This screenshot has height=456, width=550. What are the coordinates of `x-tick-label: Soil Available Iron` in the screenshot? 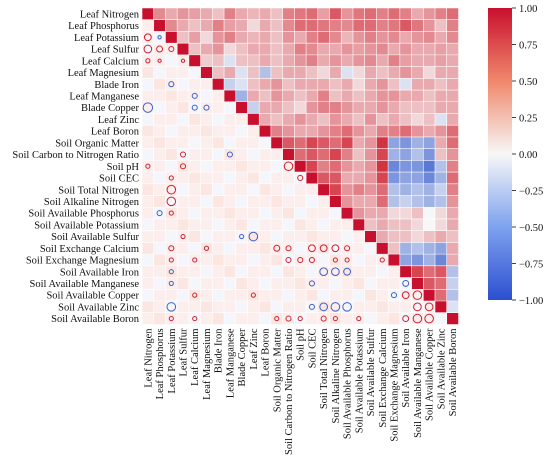 It's located at (406, 368).